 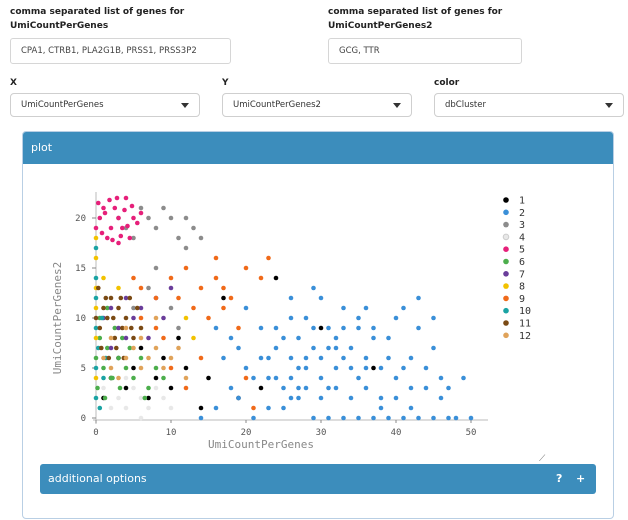 I want to click on y-axis-title: UmiCountPerGenes2, so click(x=57, y=318).